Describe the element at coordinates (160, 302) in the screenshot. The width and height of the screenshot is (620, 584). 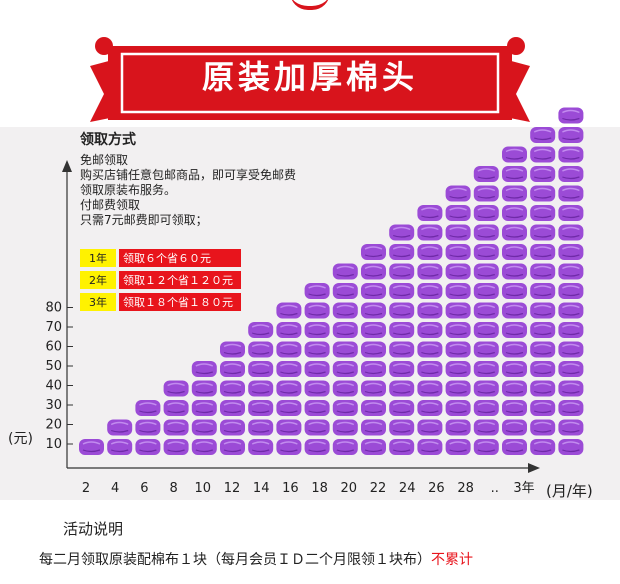
I see `offer-row: 3年 领取１８个省１８０元` at that location.